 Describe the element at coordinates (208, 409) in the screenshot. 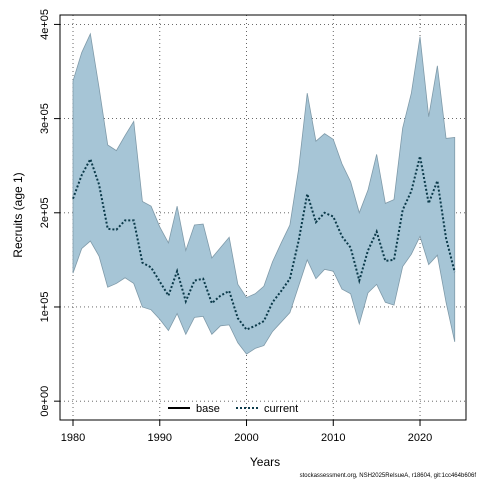

I see `legend-base-label: base` at that location.